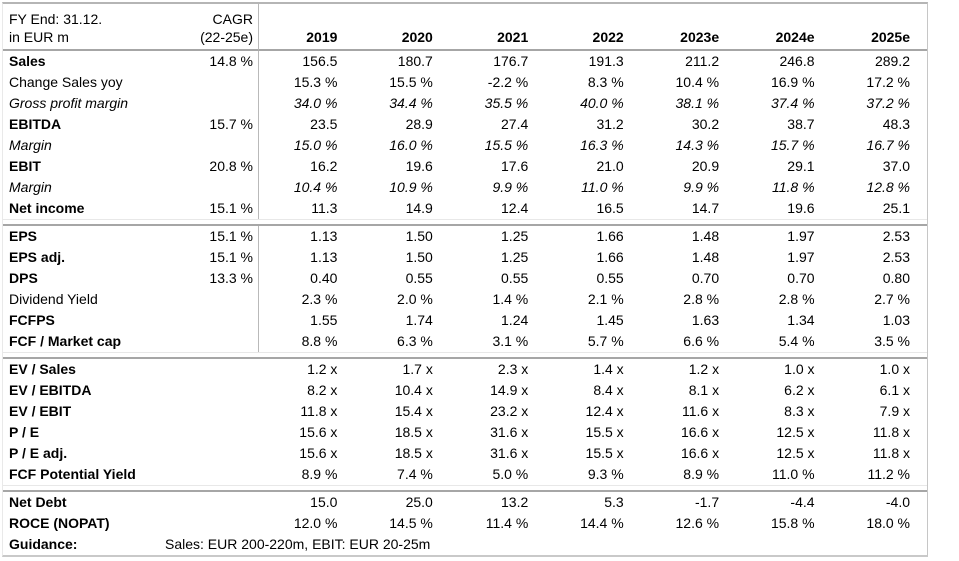 This screenshot has width=959, height=561. What do you see at coordinates (888, 103) in the screenshot?
I see `metric-value: 37.2 %` at bounding box center [888, 103].